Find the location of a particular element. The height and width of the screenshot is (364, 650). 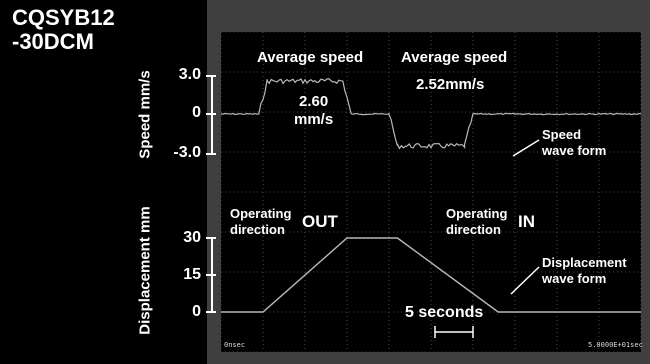

displacement-wave-label: Displacement wave form is located at coordinates (584, 270).